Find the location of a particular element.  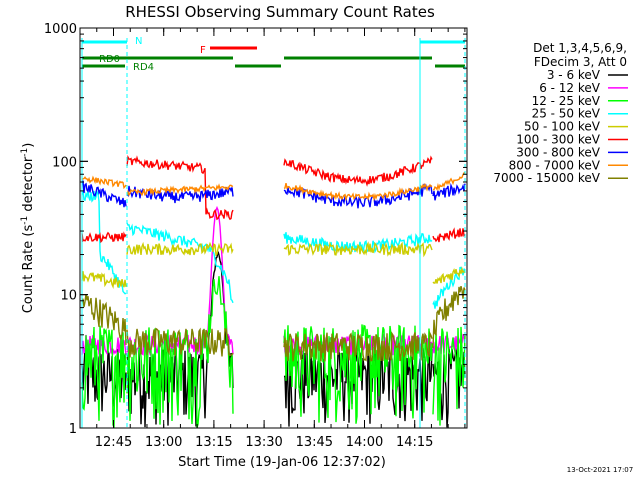

legend-entry-label: 7000 - 15000 keV is located at coordinates (546, 178).